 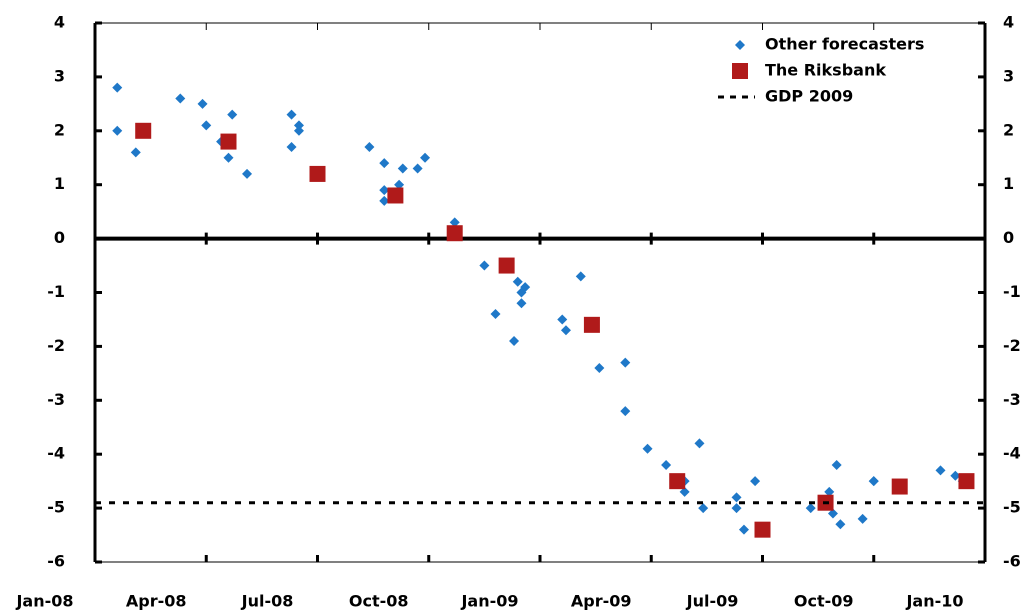 What do you see at coordinates (1012, 345) in the screenshot?
I see `y2-tick-label: -2` at bounding box center [1012, 345].